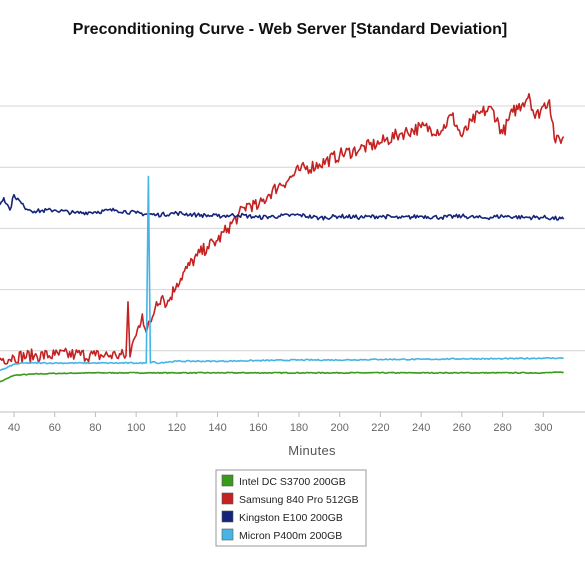  I want to click on legend-label: Micron P400m 200GB, so click(290, 536).